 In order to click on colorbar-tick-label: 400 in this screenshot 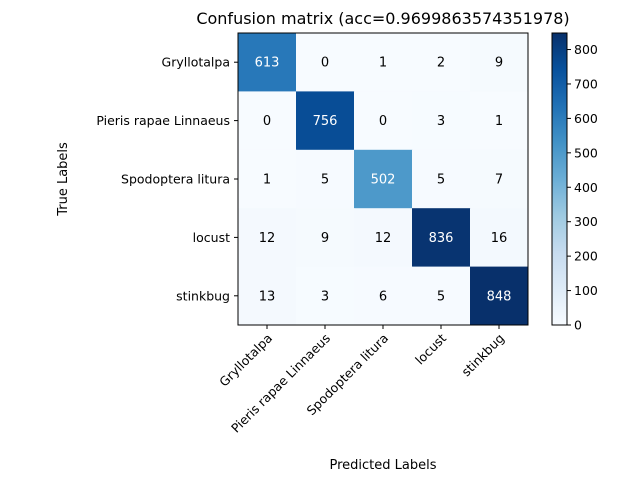, I will do `click(586, 187)`.